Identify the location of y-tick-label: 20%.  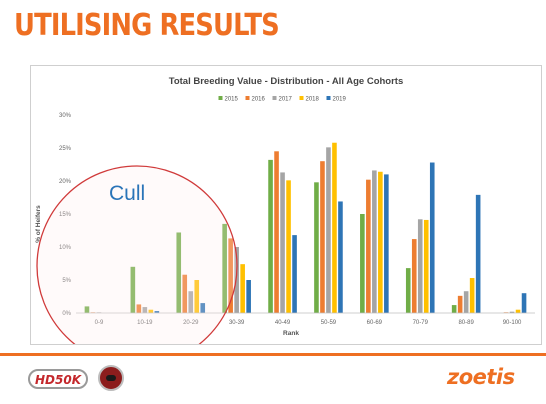
(65, 182).